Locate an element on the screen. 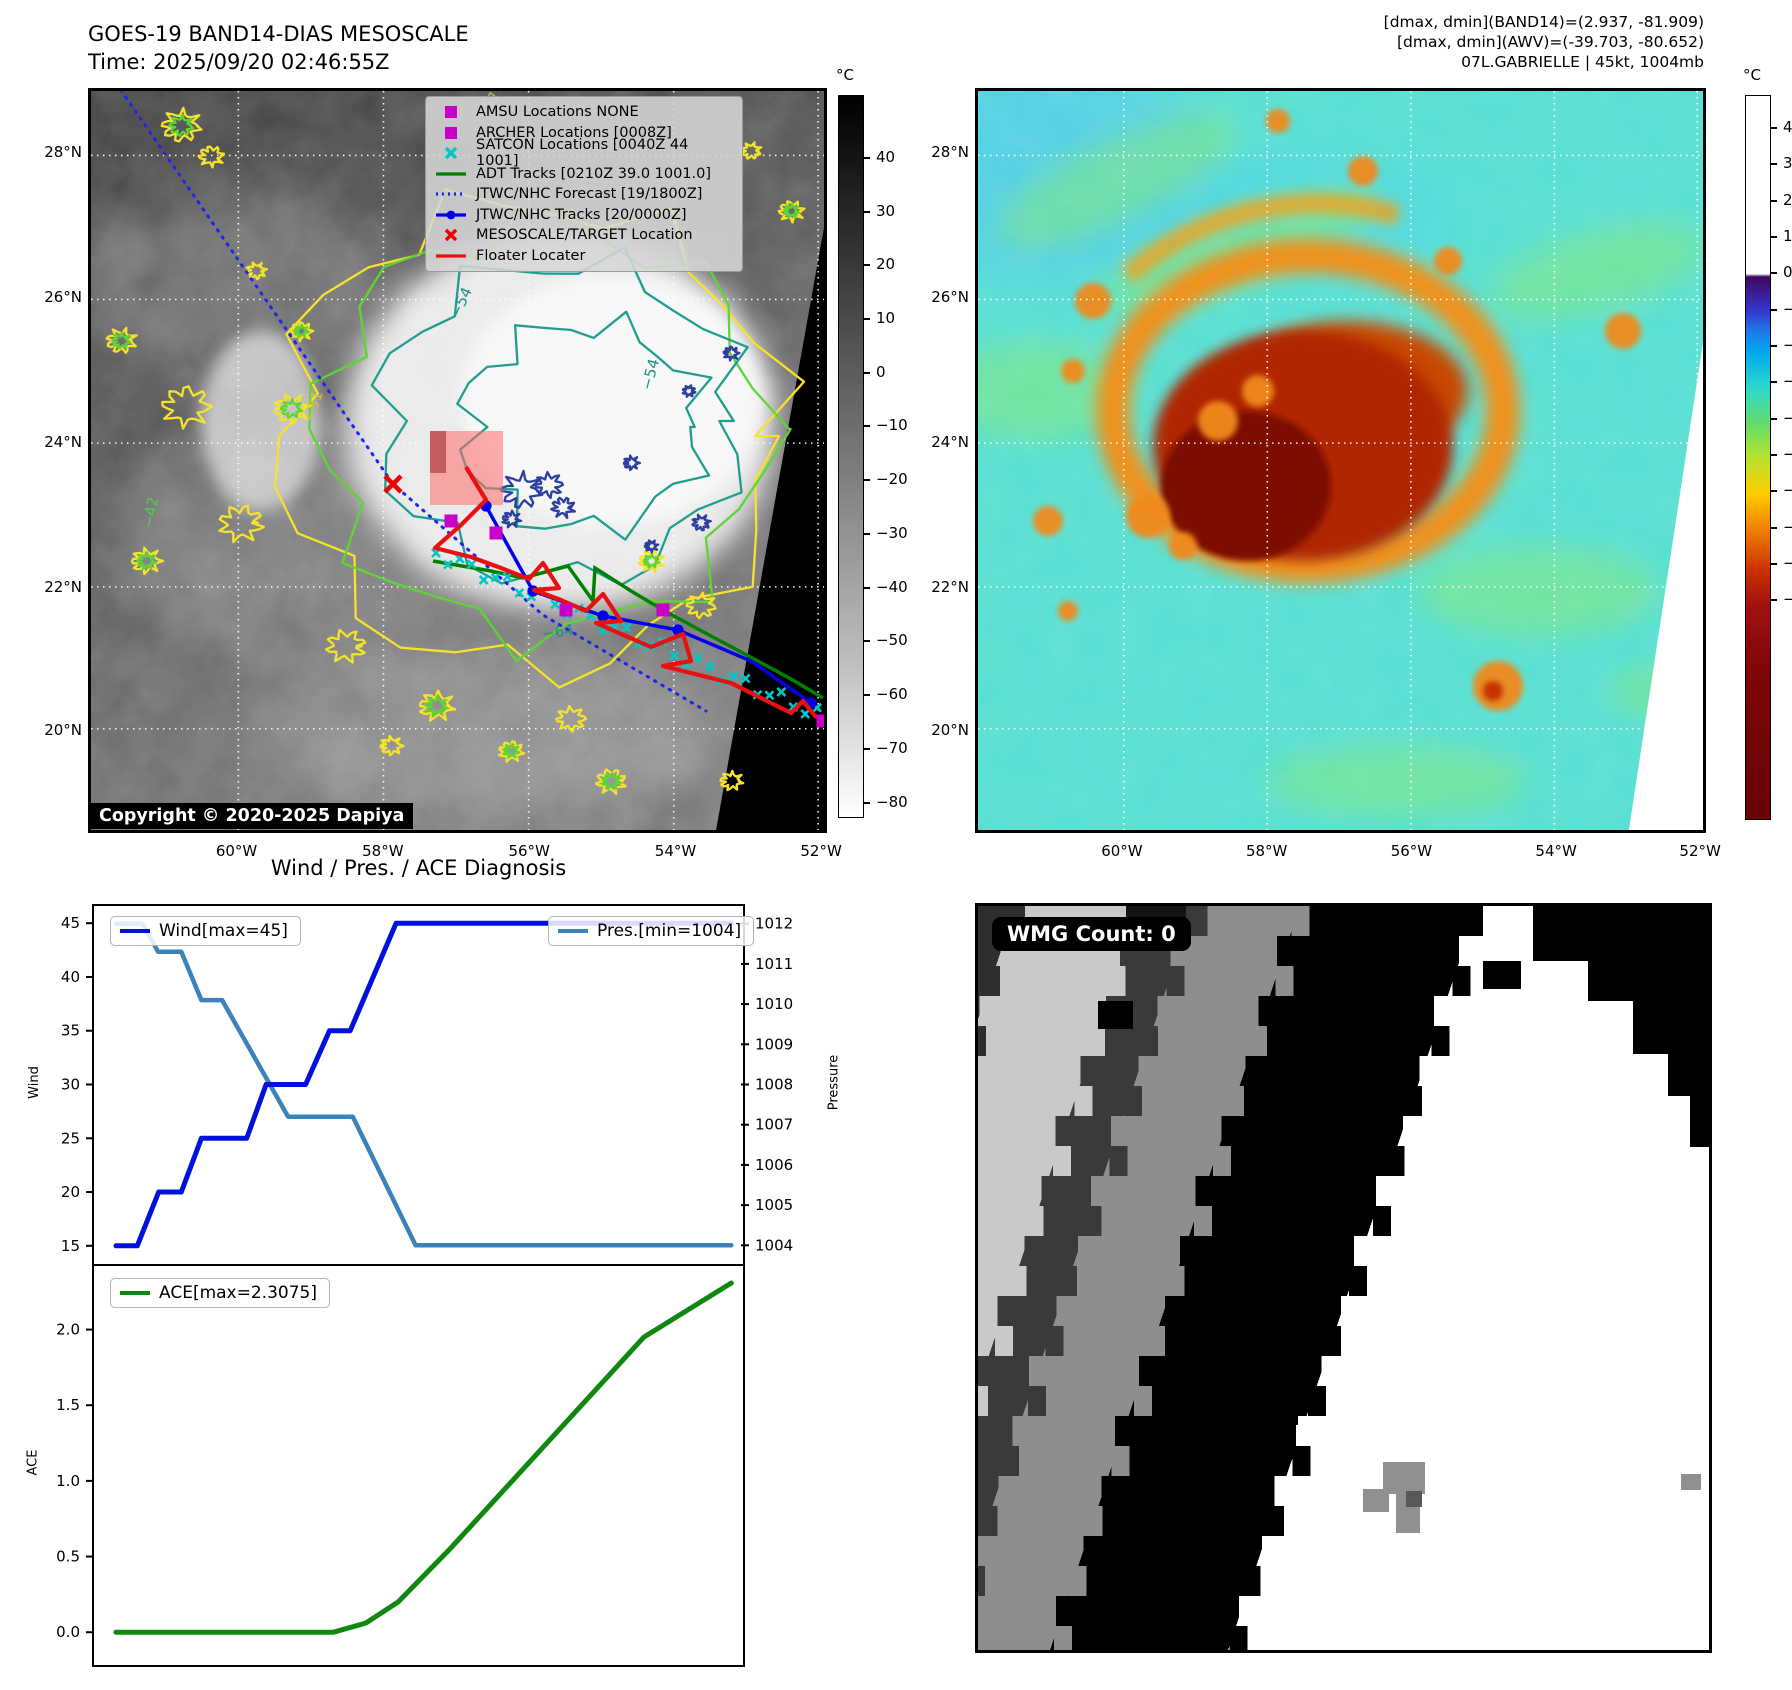 Image resolution: width=1792 pixels, height=1690 pixels. wind-line is located at coordinates (423, 1084).